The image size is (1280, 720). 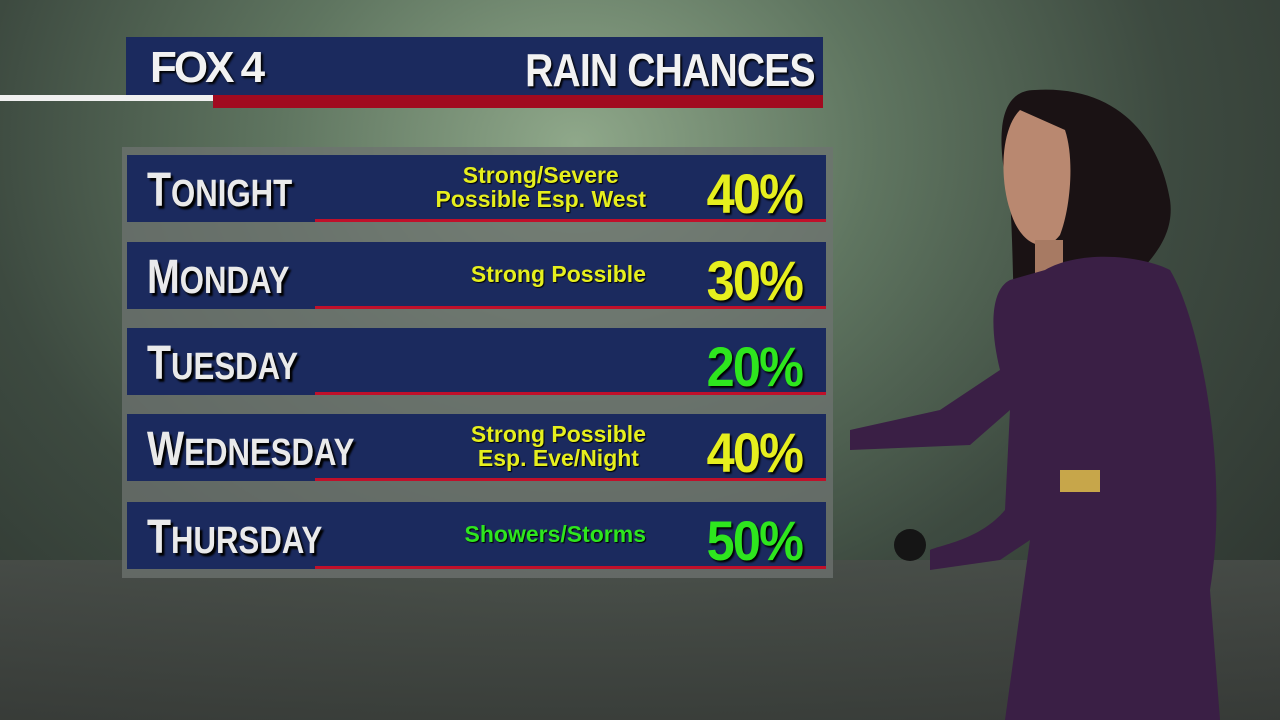 What do you see at coordinates (755, 540) in the screenshot?
I see `rain-chance-percent: 50%` at bounding box center [755, 540].